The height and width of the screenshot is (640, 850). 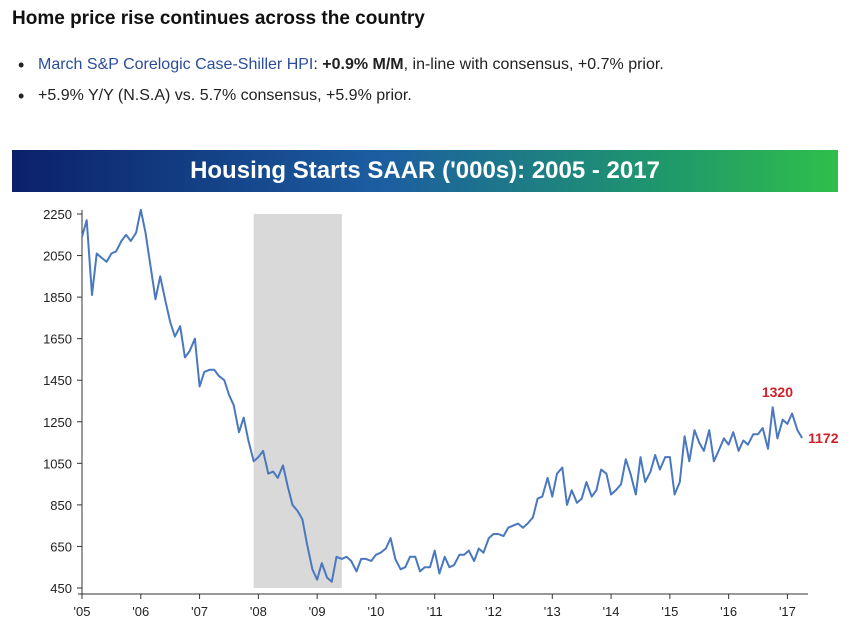 What do you see at coordinates (82, 611) in the screenshot?
I see `x-tick-label: '05` at bounding box center [82, 611].